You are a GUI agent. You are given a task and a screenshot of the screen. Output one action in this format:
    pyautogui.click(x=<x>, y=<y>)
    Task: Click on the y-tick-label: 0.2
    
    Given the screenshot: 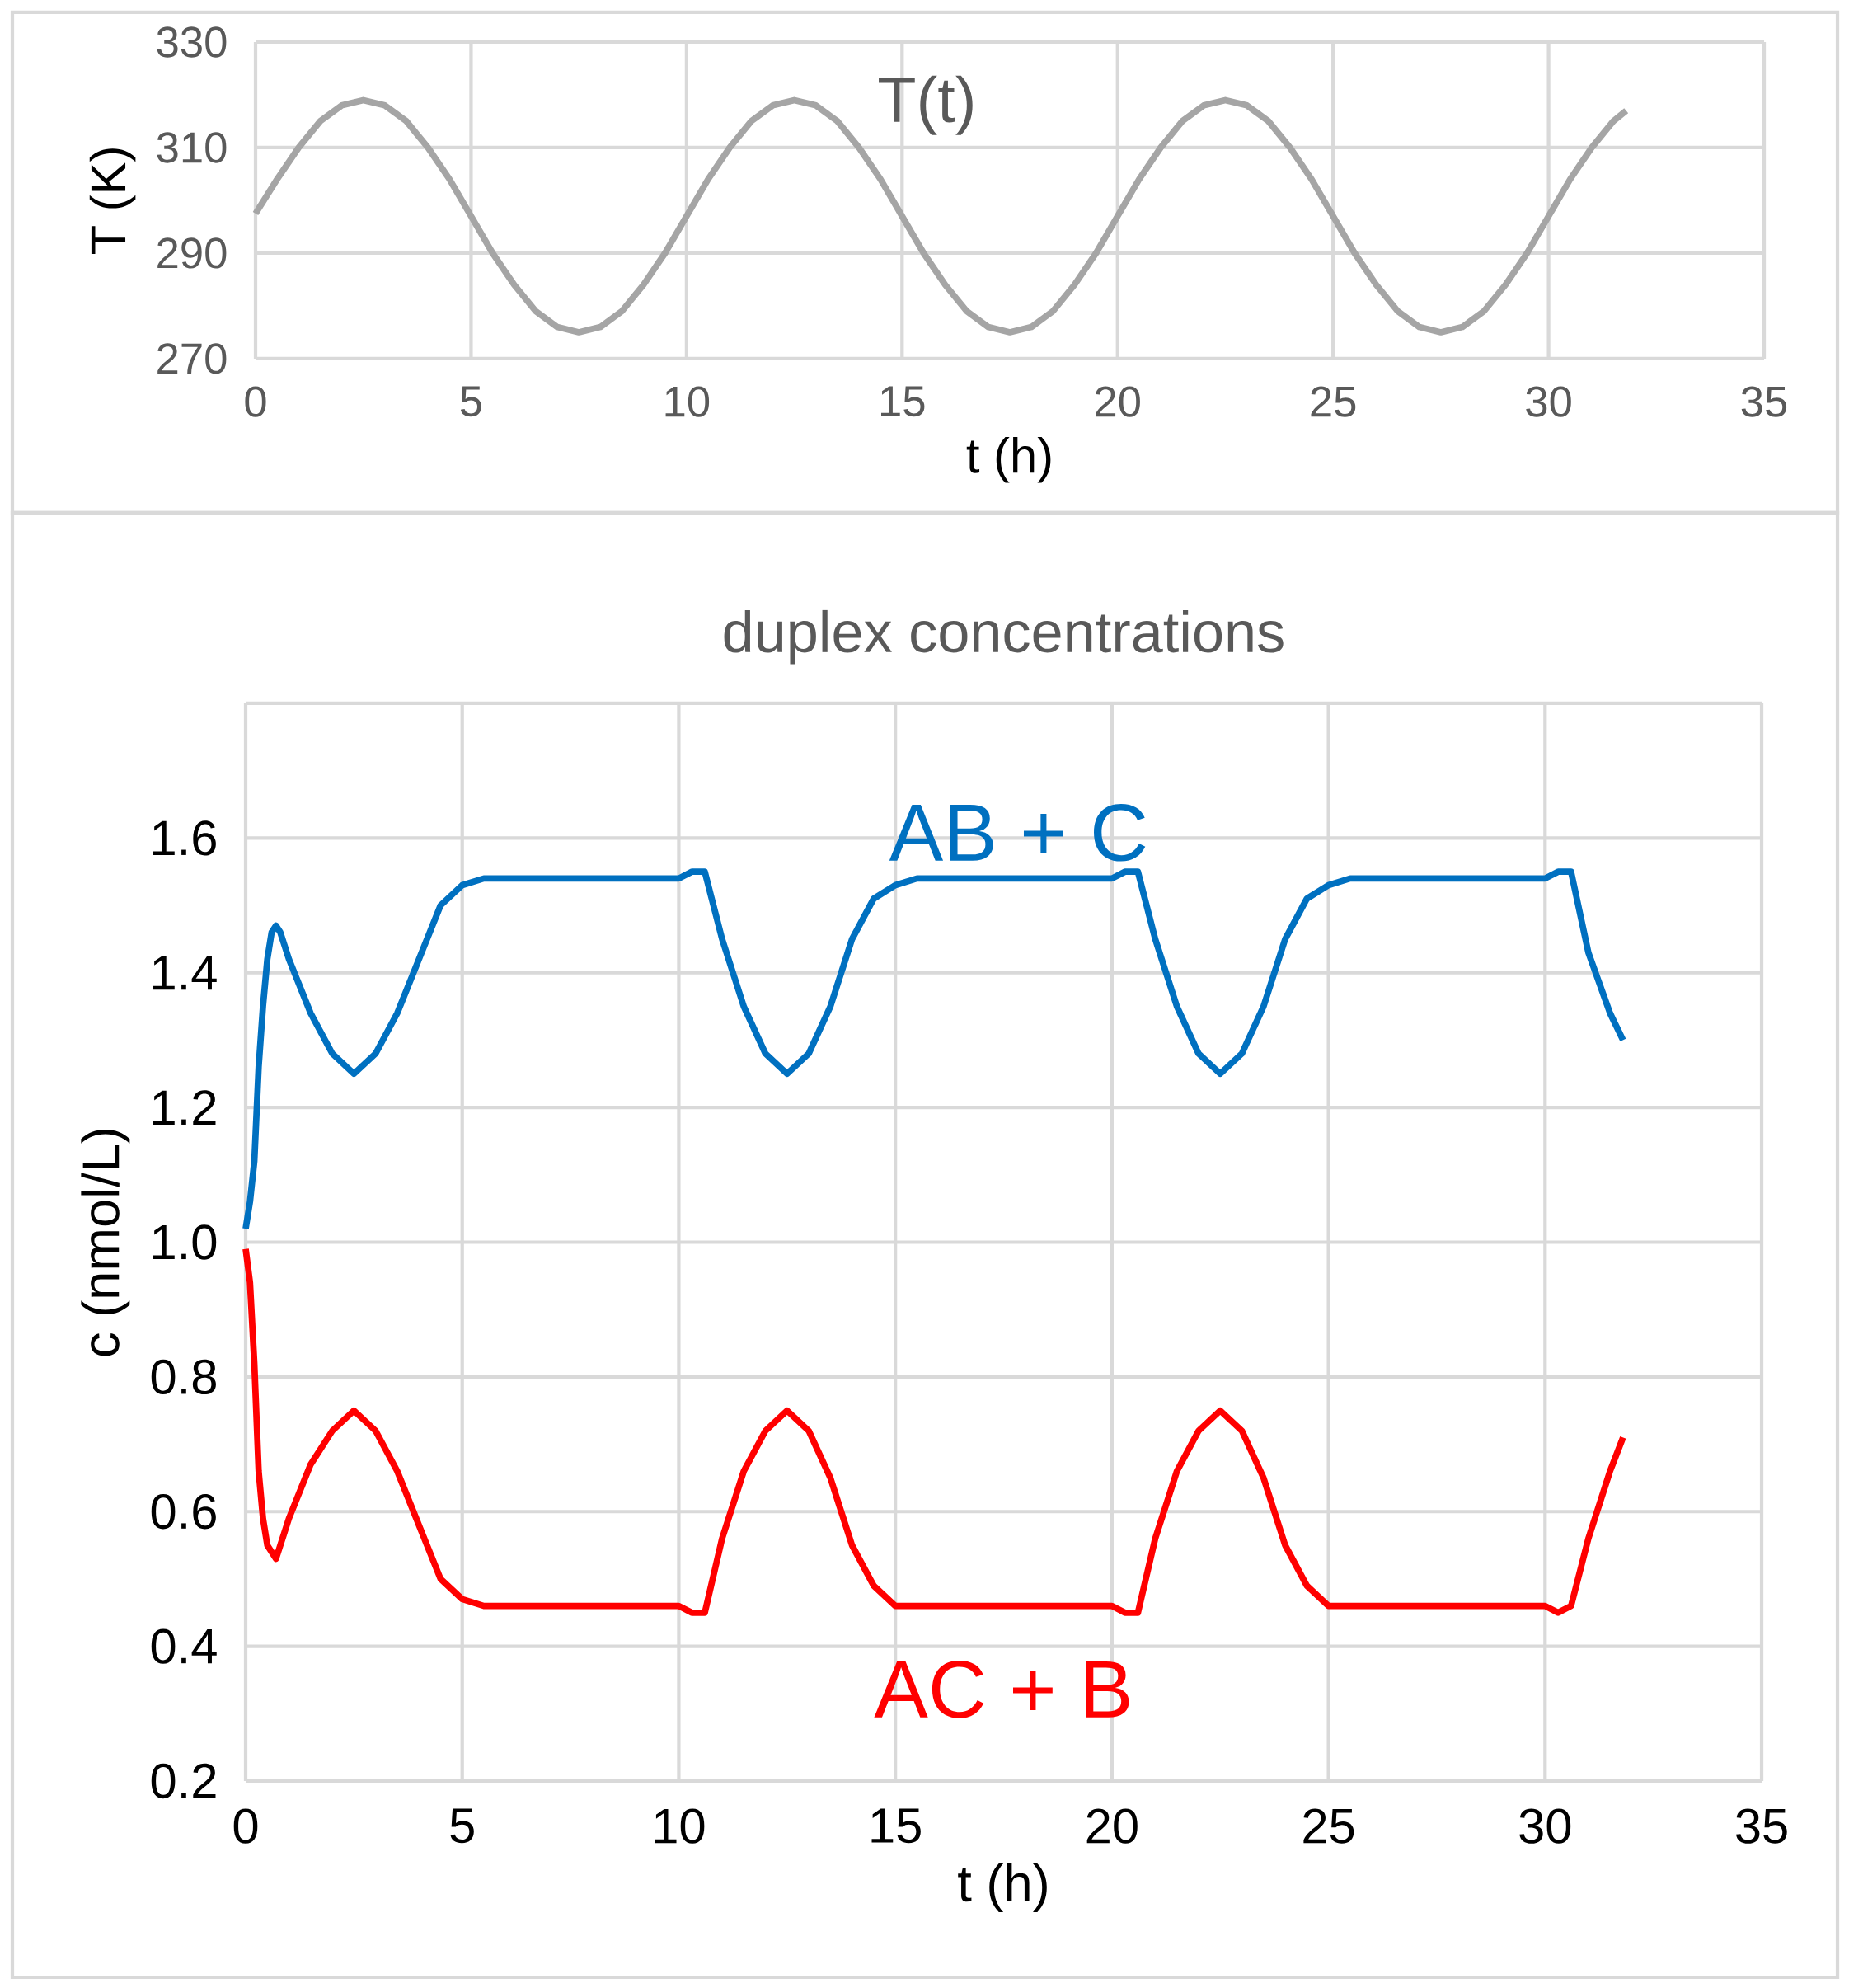 What is the action you would take?
    pyautogui.click(x=183, y=1781)
    